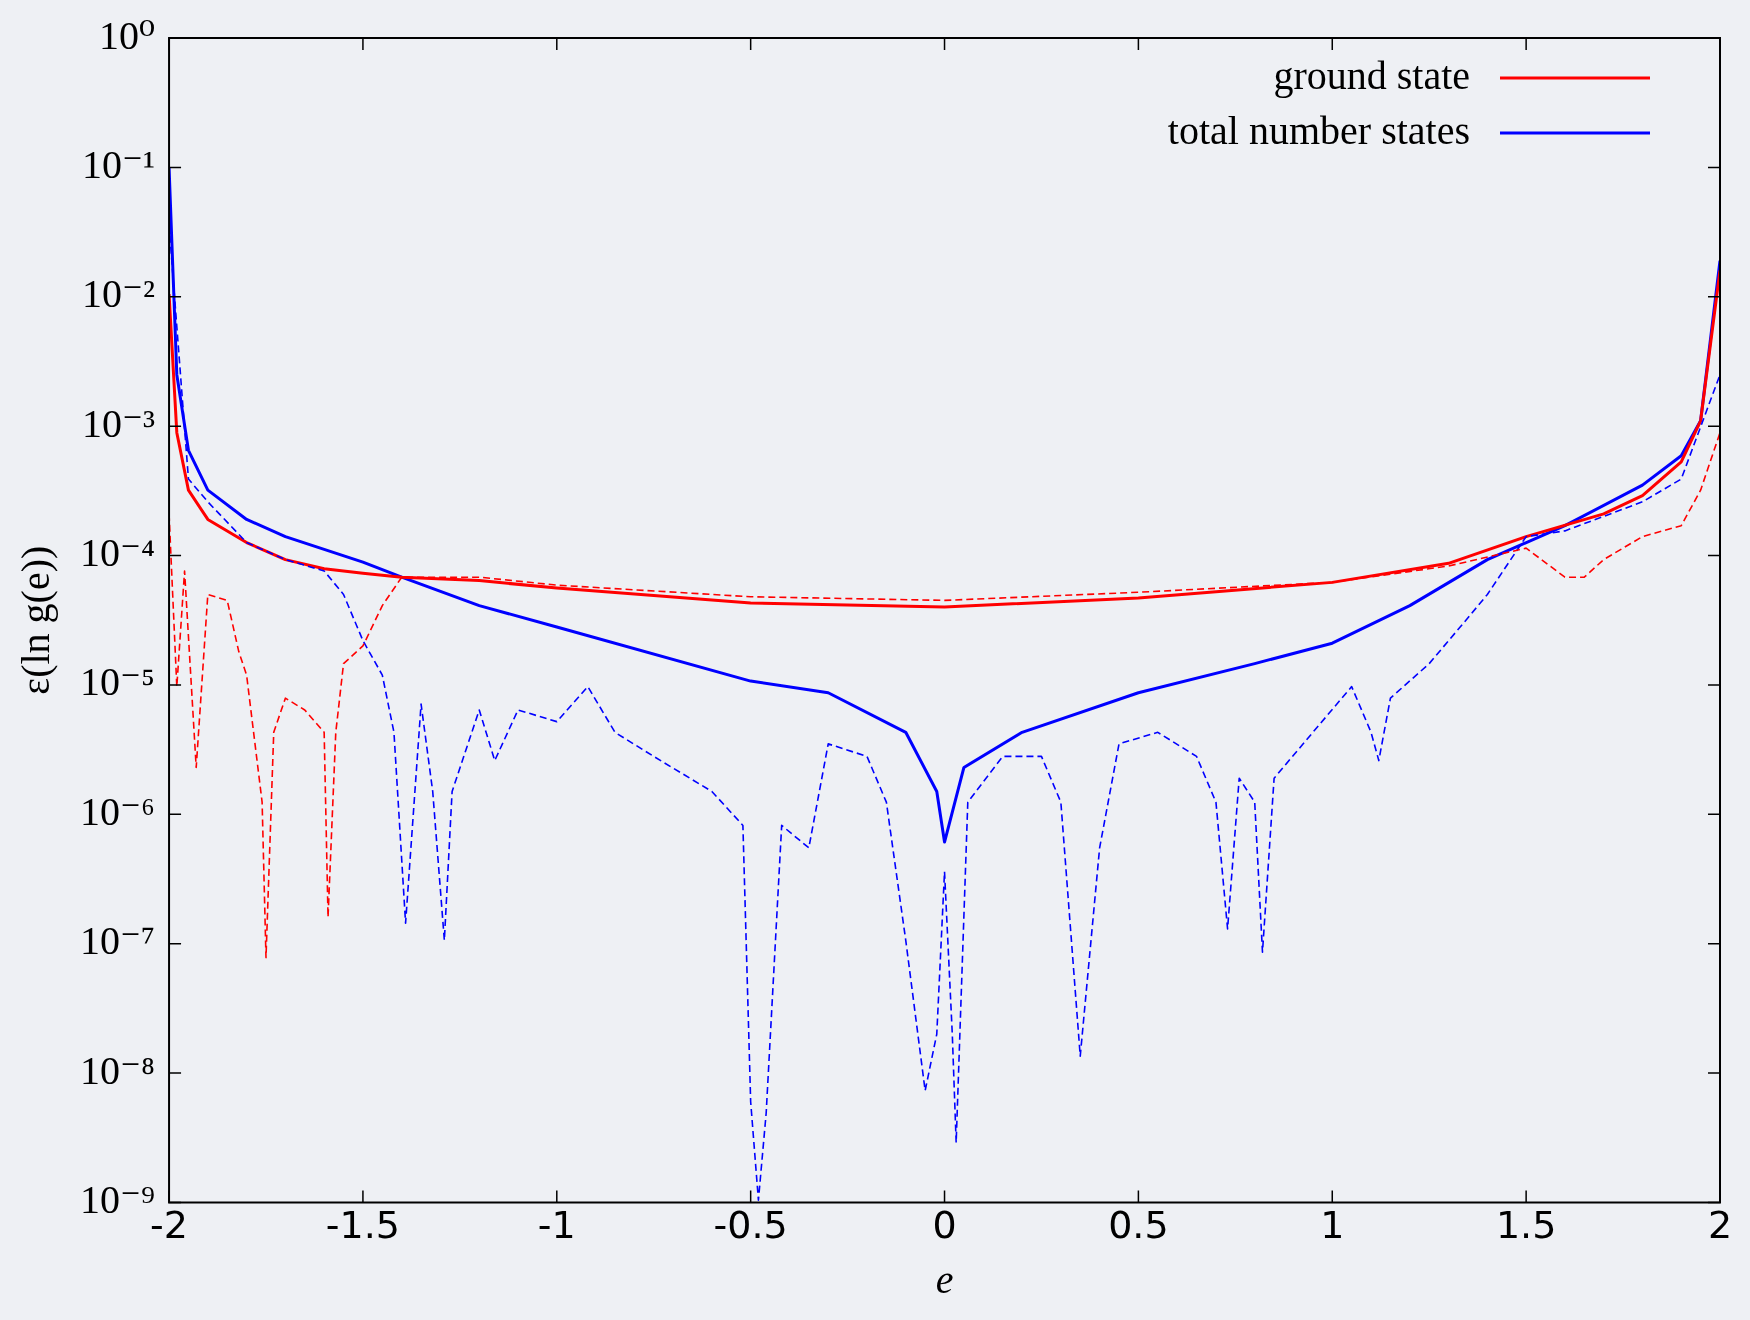 This screenshot has width=1750, height=1320. What do you see at coordinates (118, 1070) in the screenshot?
I see `y-tick-label: 10⁻⁸` at bounding box center [118, 1070].